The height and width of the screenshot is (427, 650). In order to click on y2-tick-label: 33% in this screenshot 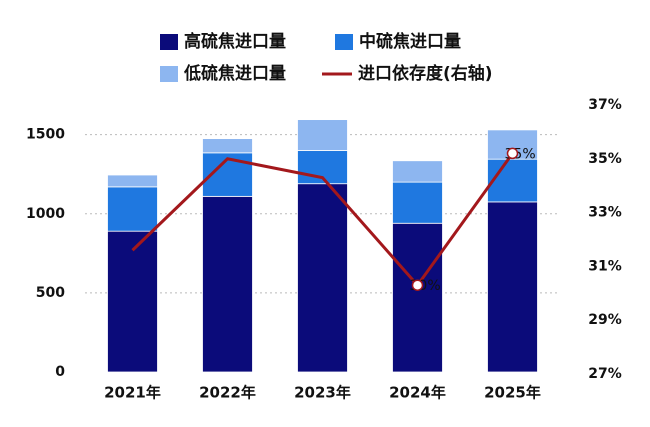, I will do `click(605, 213)`.